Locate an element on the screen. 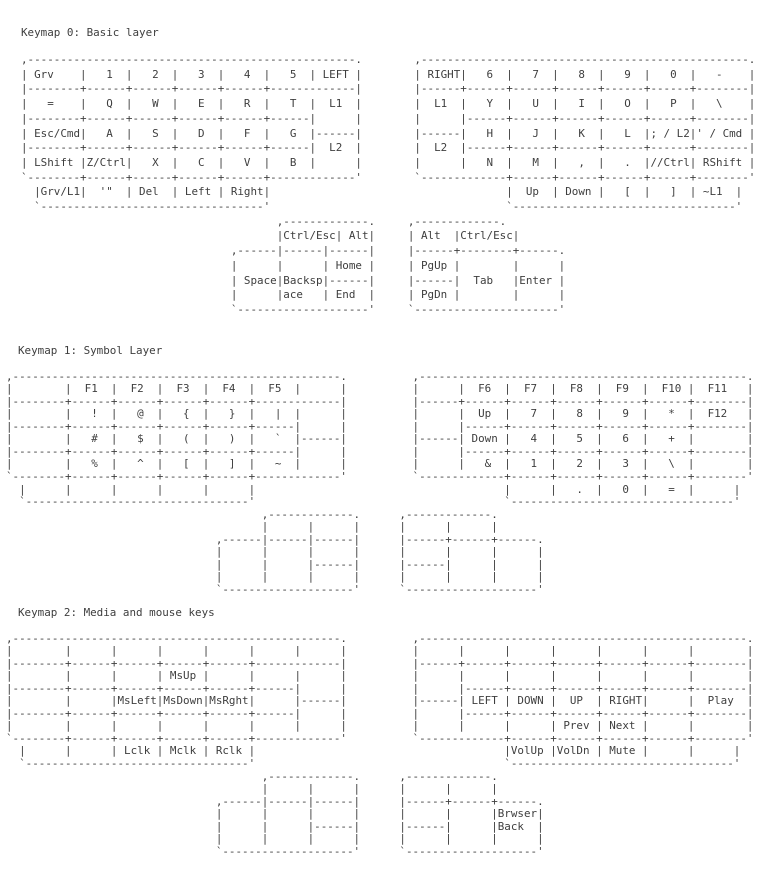  keymap-1-title: Keymap 1: Symbol Layer is located at coordinates (90, 350).